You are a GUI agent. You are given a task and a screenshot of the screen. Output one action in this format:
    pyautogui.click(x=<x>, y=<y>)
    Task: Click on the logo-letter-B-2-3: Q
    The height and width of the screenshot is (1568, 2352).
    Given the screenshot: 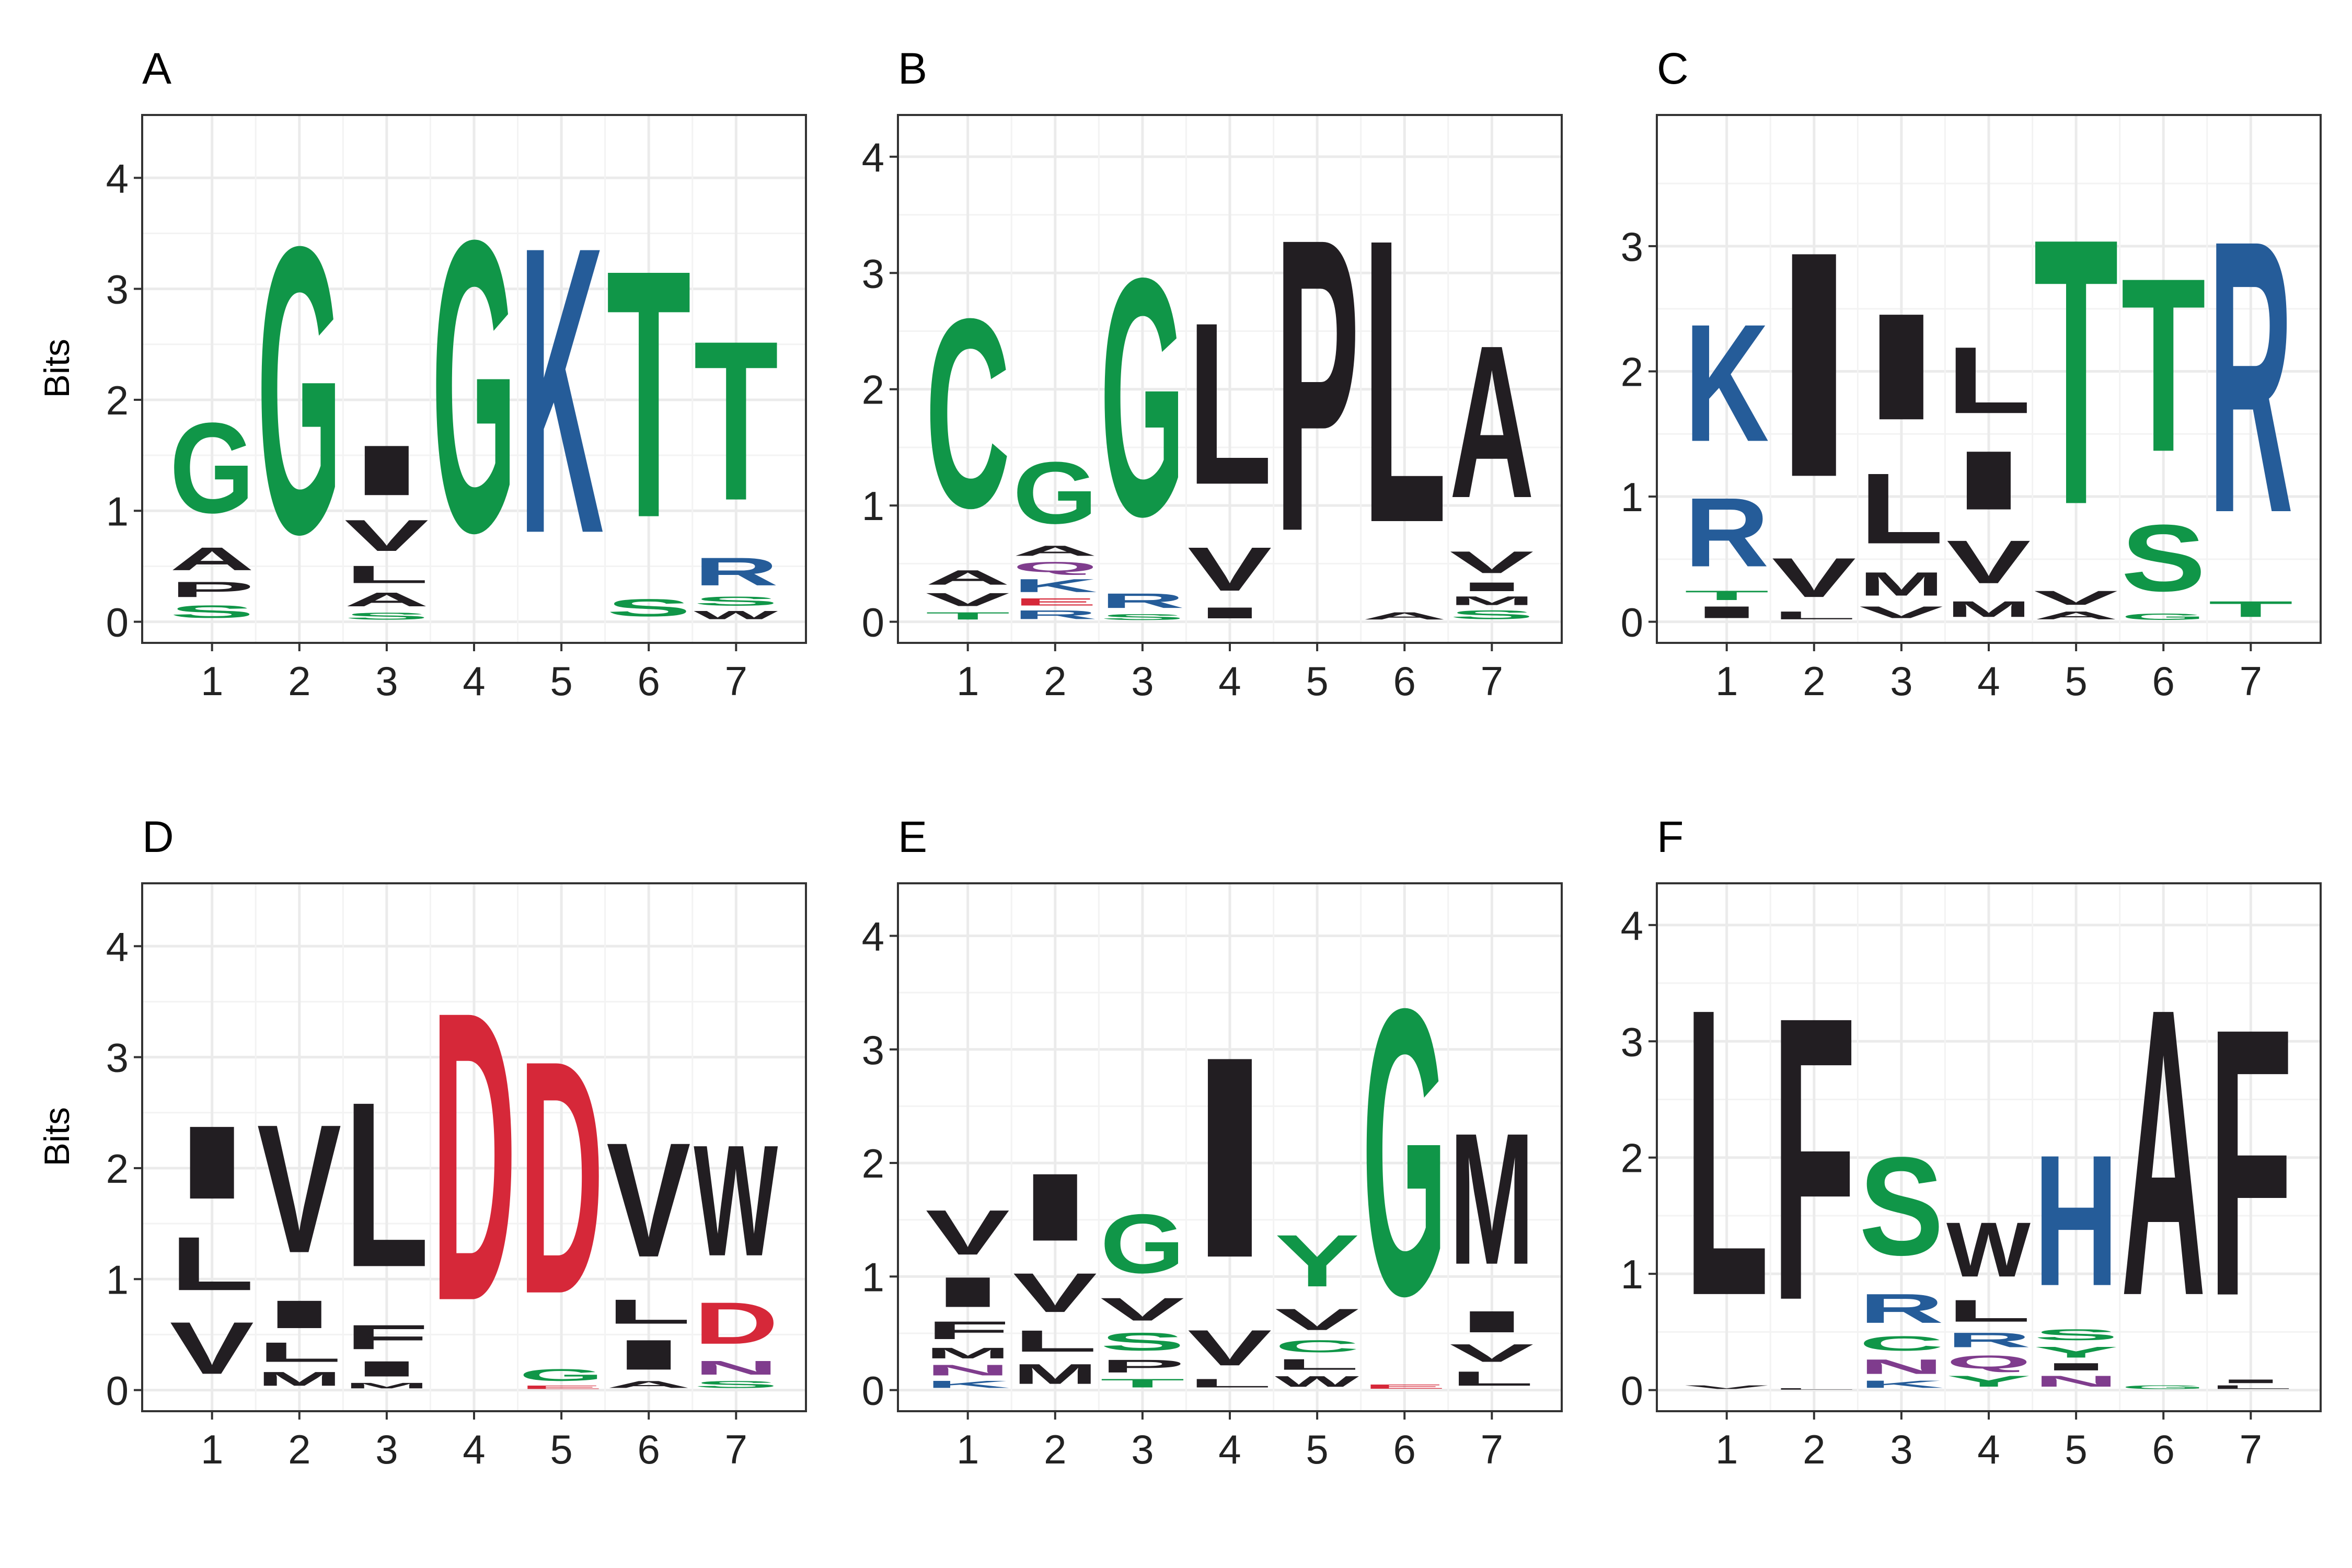 What is the action you would take?
    pyautogui.click(x=1055, y=567)
    